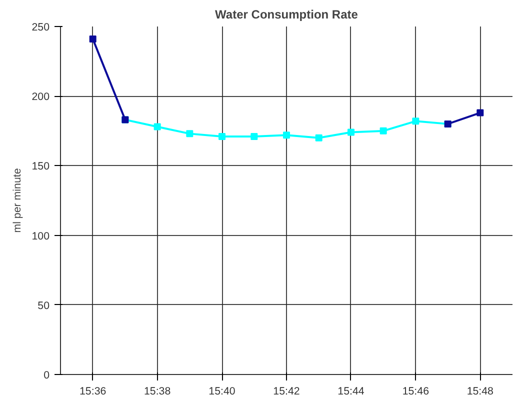  Describe the element at coordinates (93, 392) in the screenshot. I see `x-tick-label: 15:36` at that location.